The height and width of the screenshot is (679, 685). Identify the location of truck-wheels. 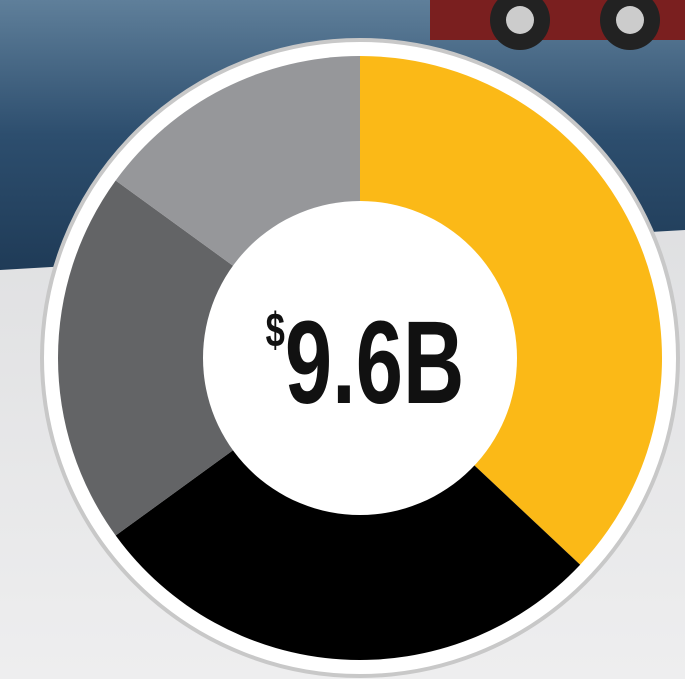
(557, 25).